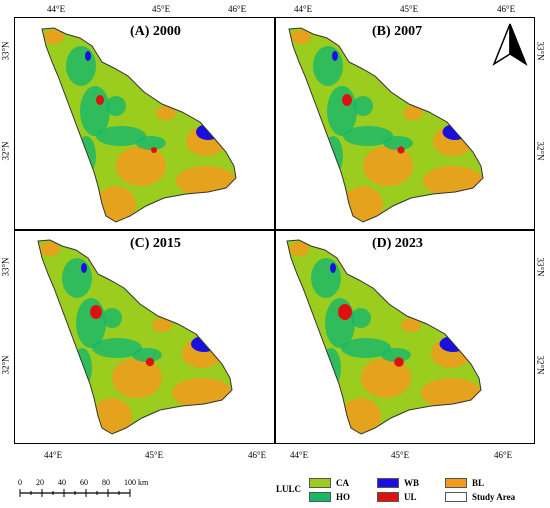 The height and width of the screenshot is (508, 550). What do you see at coordinates (40, 482) in the screenshot?
I see `scale-label: 20` at bounding box center [40, 482].